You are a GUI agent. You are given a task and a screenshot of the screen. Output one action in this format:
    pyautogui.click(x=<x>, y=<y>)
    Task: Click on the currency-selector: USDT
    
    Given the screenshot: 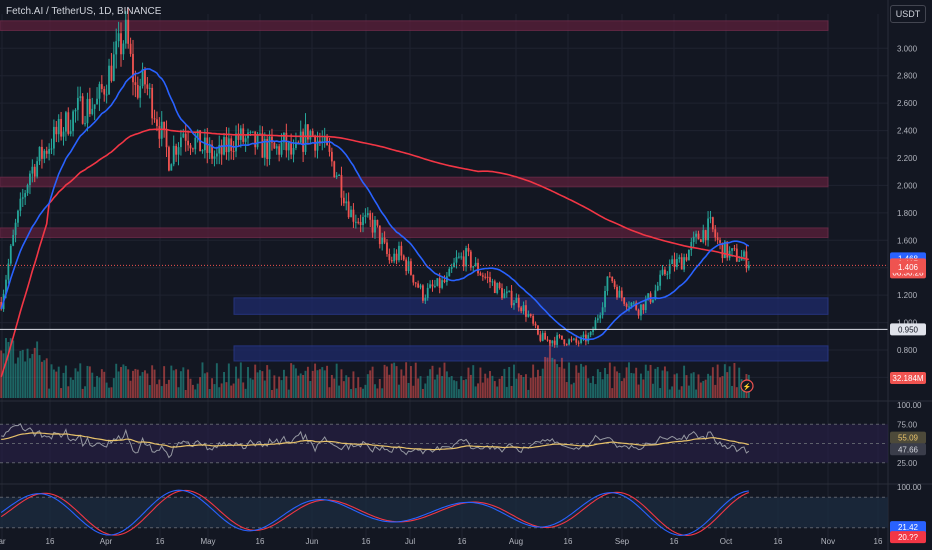 What is the action you would take?
    pyautogui.click(x=908, y=14)
    